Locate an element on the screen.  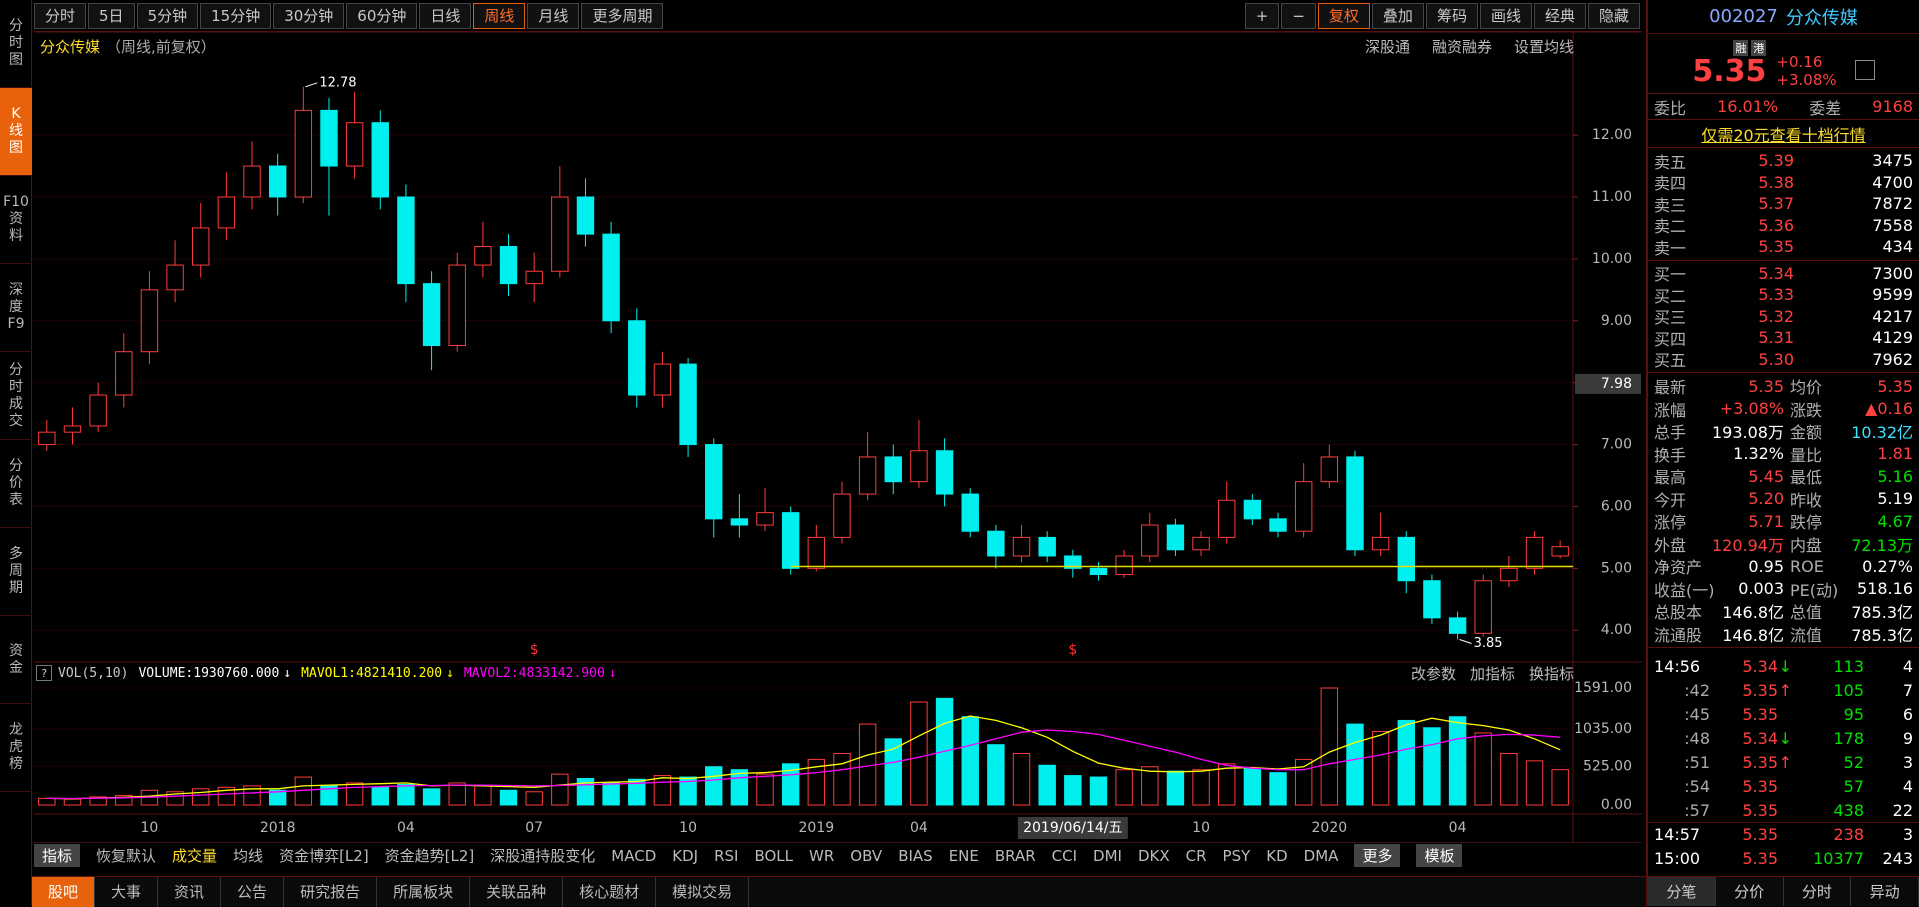
indicator-tab: WR is located at coordinates (822, 855).